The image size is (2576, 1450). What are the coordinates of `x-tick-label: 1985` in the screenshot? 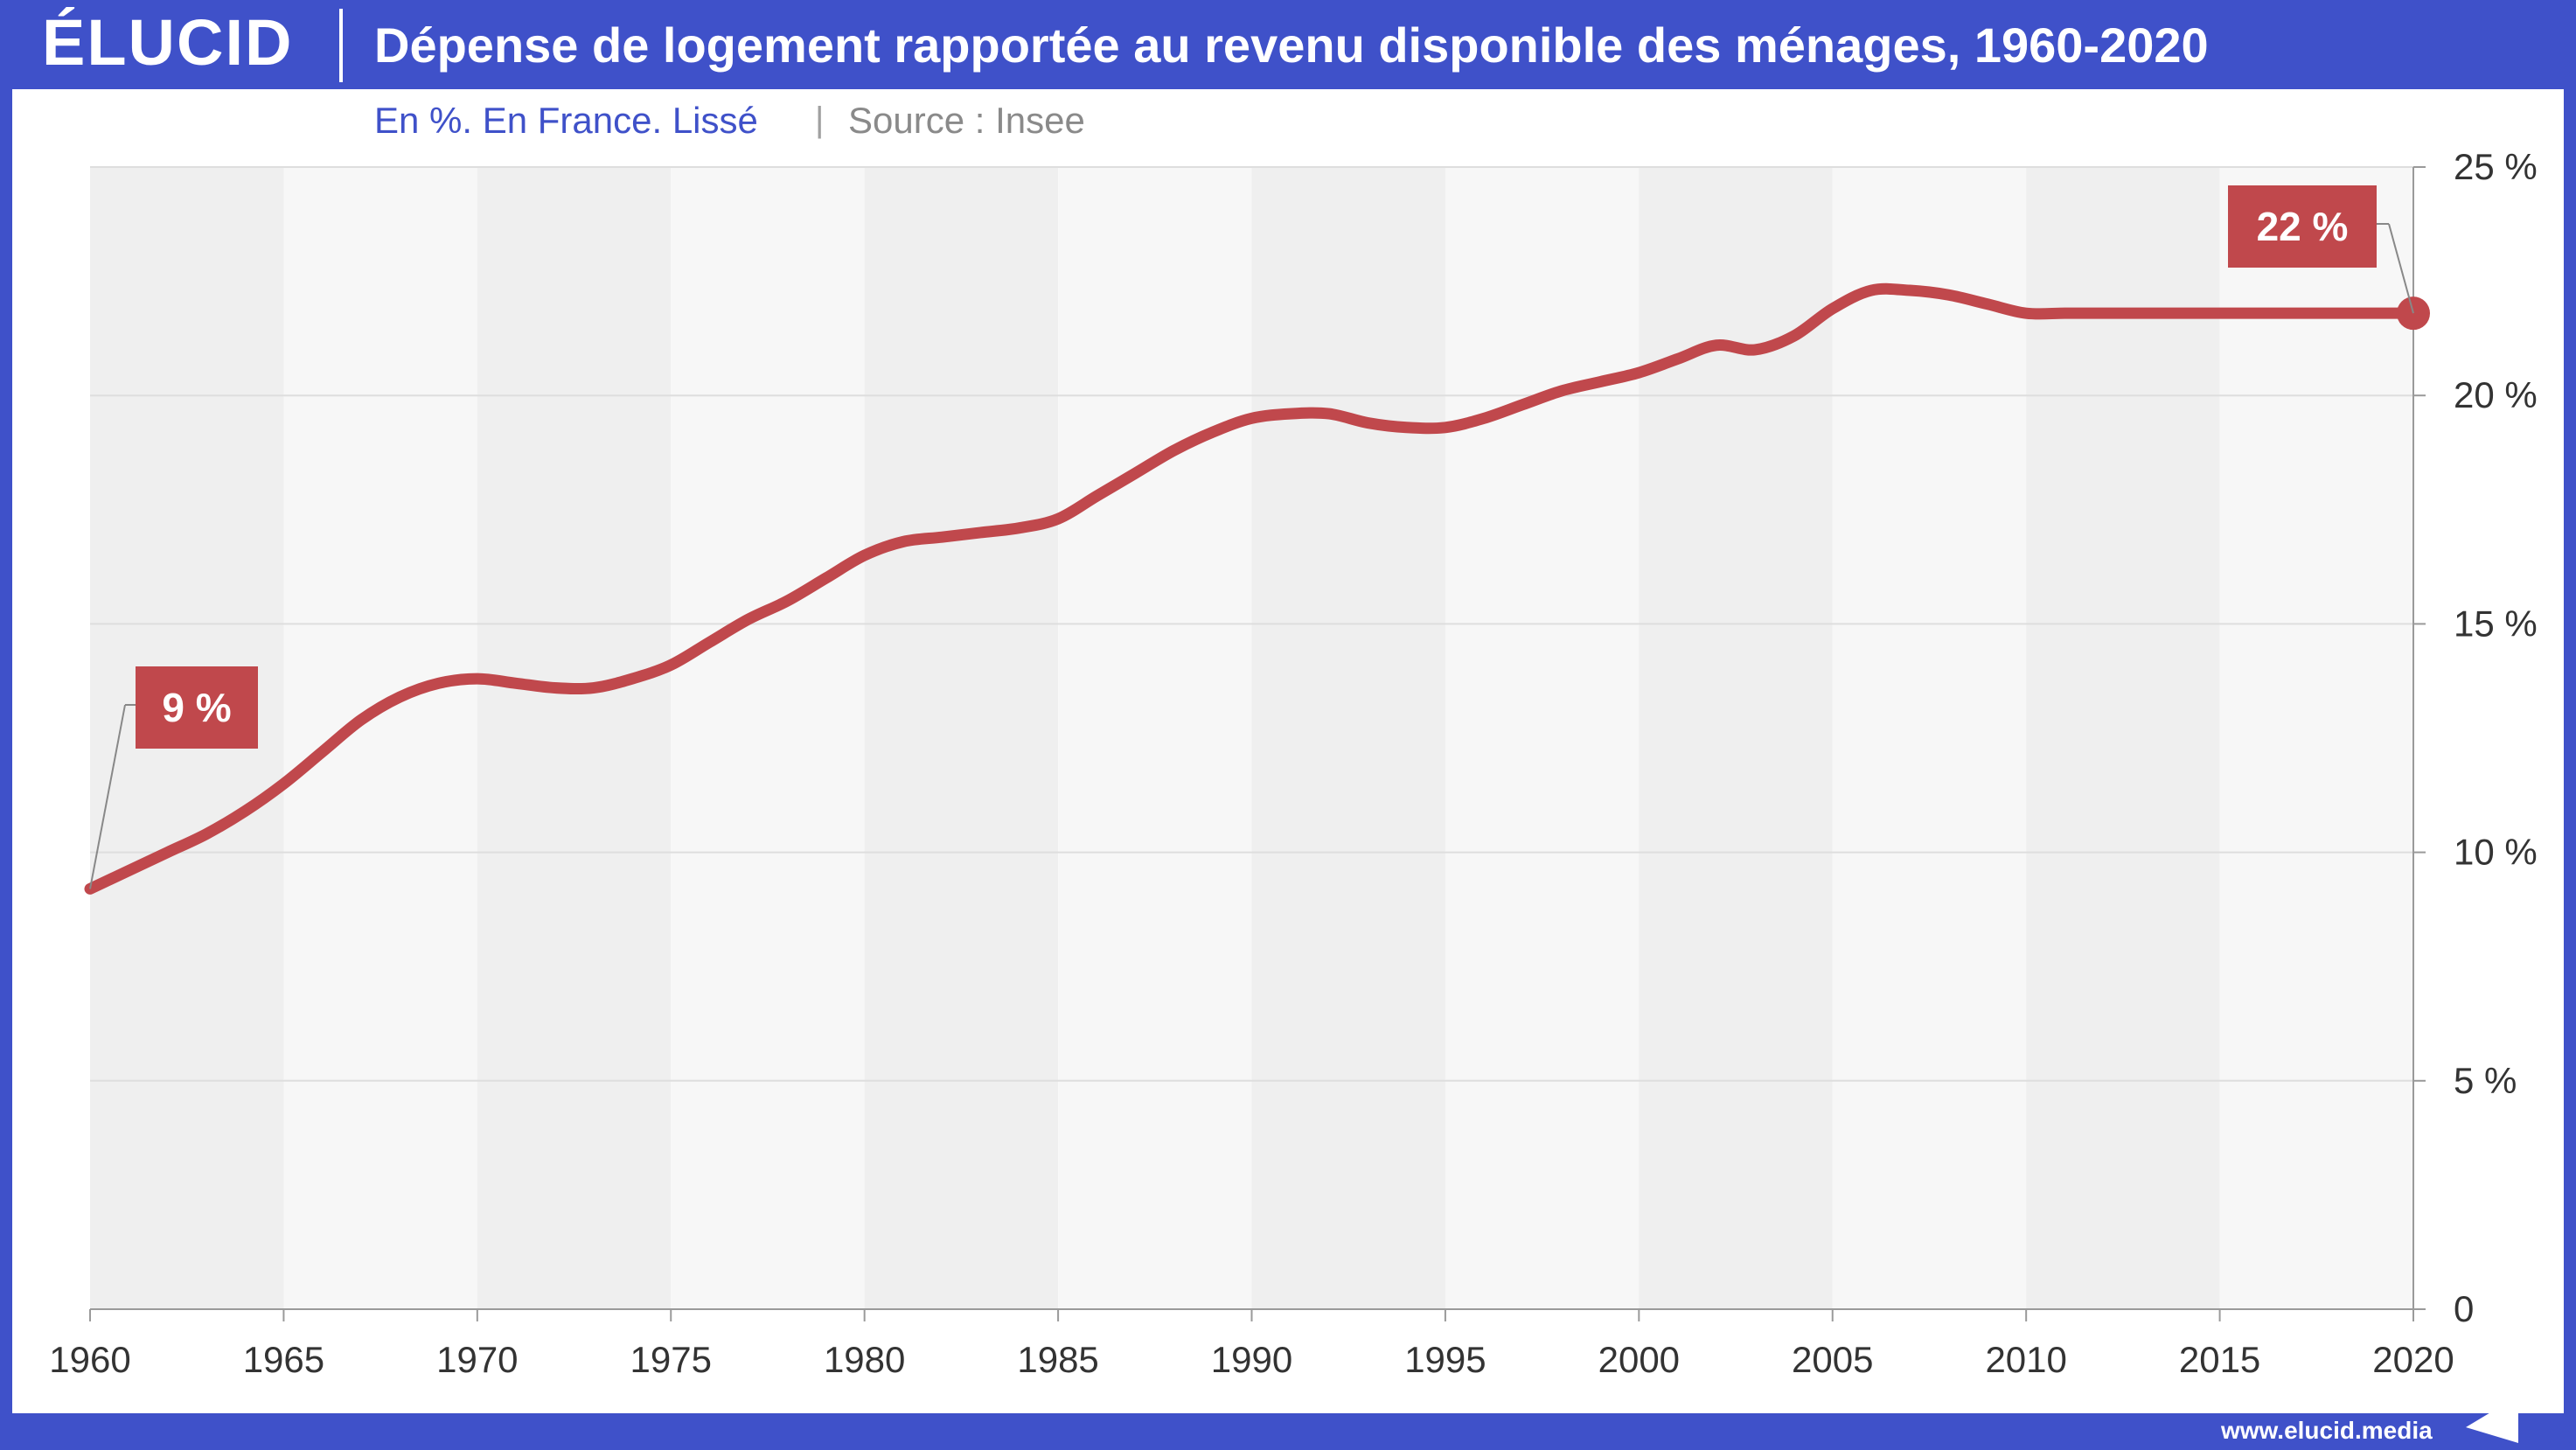 It's located at (1057, 1360).